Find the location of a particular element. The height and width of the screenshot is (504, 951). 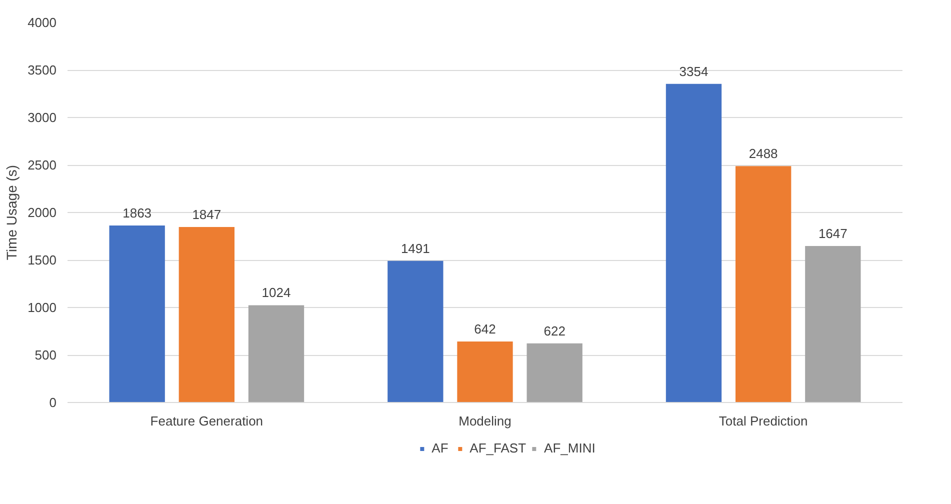

y-tick-label: 0 is located at coordinates (53, 402).